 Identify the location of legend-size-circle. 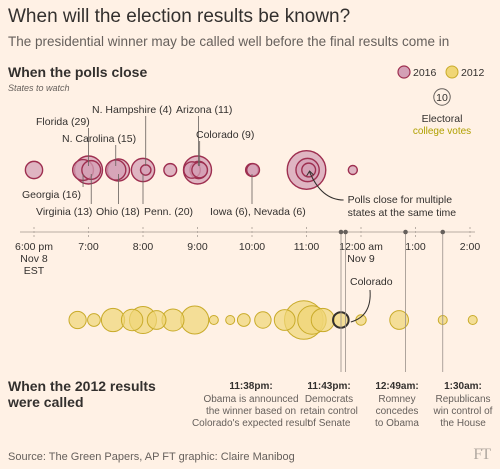
(442, 97).